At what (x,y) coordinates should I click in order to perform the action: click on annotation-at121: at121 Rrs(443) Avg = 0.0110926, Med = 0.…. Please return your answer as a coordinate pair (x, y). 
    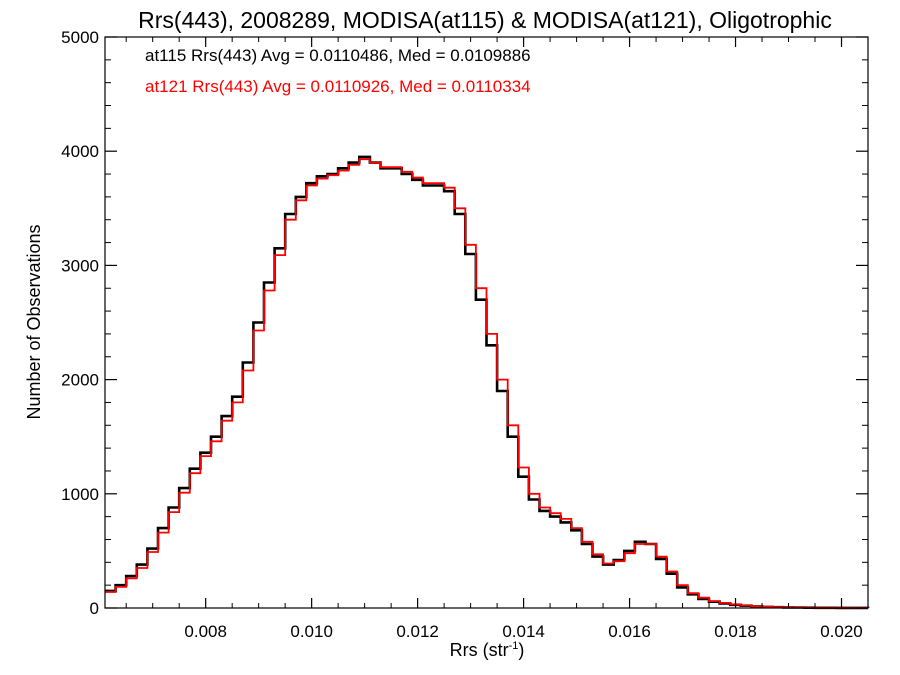
    Looking at the image, I should click on (338, 86).